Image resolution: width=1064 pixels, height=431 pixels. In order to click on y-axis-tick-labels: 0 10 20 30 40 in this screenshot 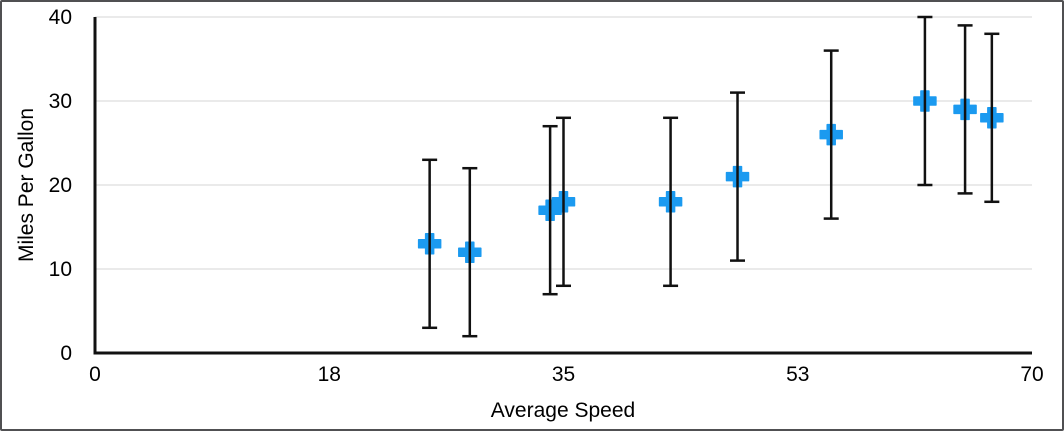, I will do `click(60, 185)`.